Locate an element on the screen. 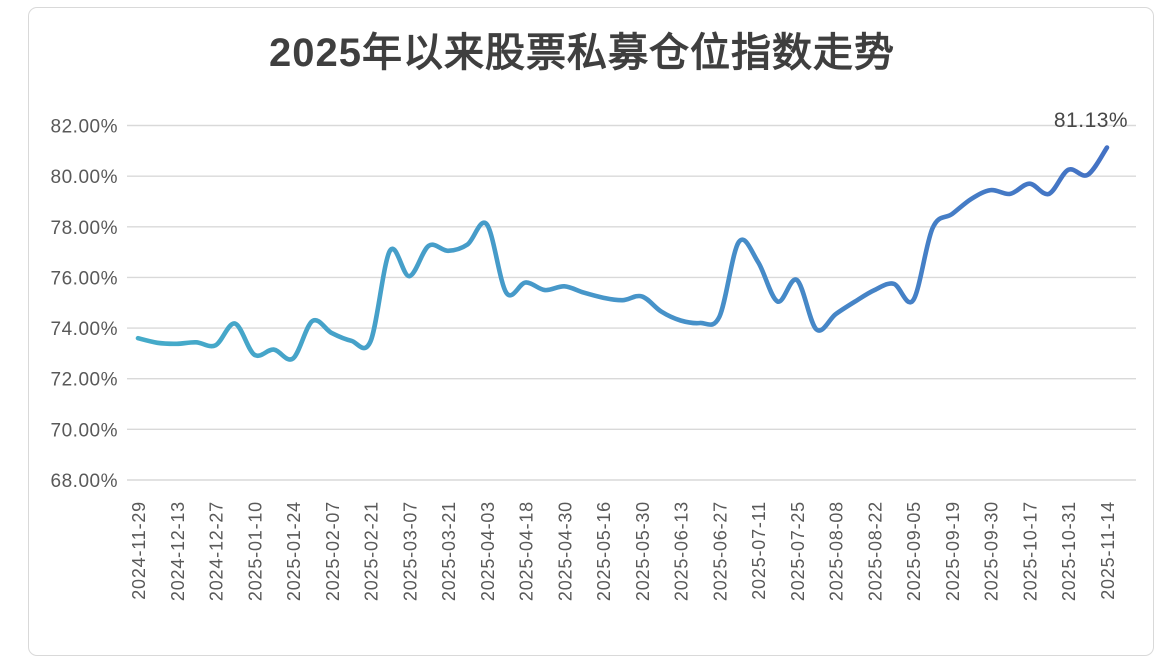  x-axis-label: 2025-01-24 is located at coordinates (294, 551).